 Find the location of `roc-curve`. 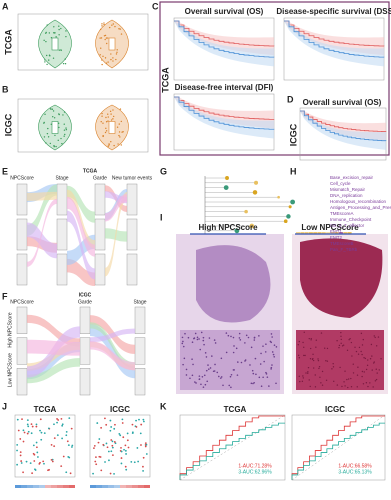

roc-curve is located at coordinates (232, 451).